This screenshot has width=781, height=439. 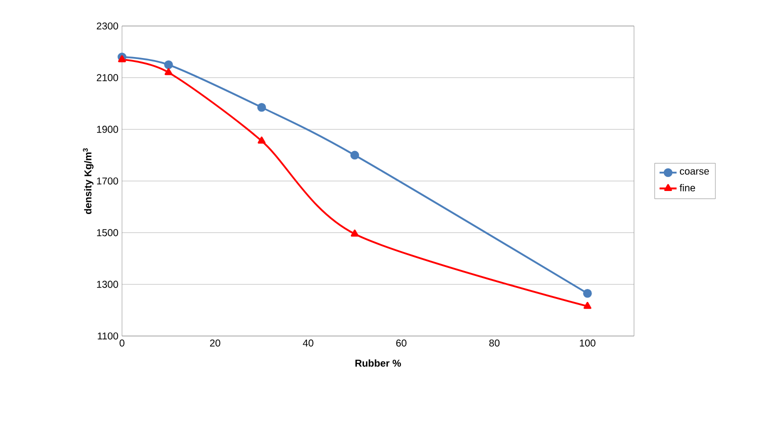 What do you see at coordinates (107, 78) in the screenshot?
I see `y-tick-label: 2100` at bounding box center [107, 78].